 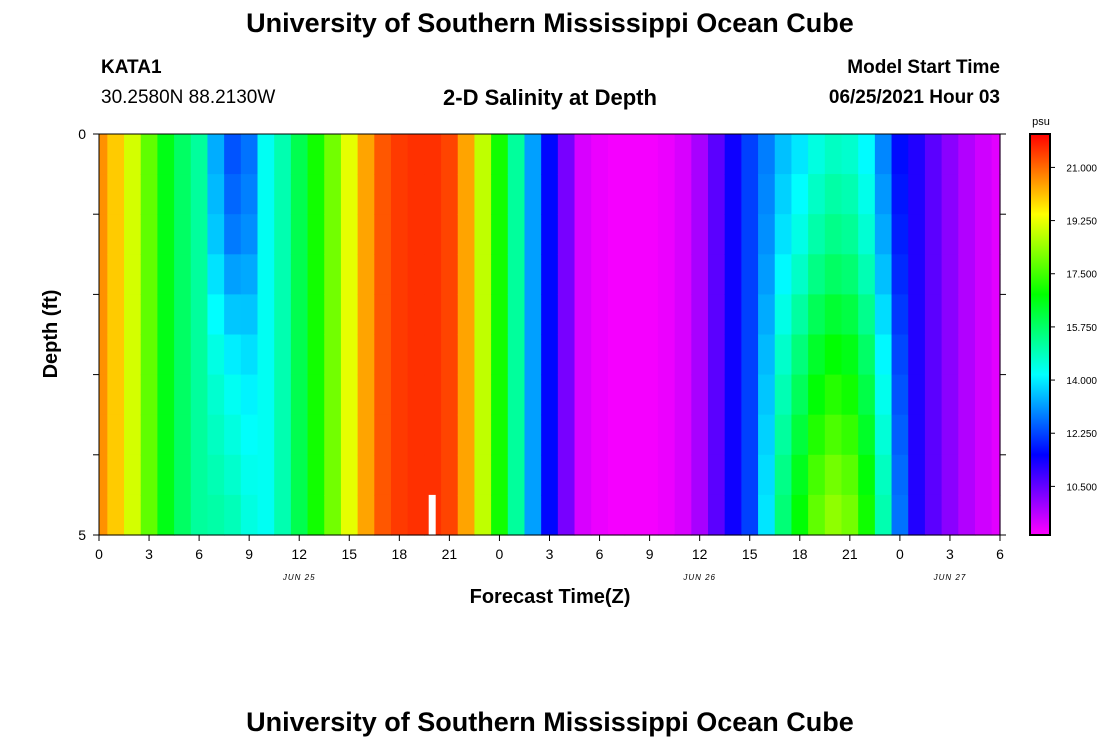 I want to click on station-id: KATA1, so click(x=131, y=67).